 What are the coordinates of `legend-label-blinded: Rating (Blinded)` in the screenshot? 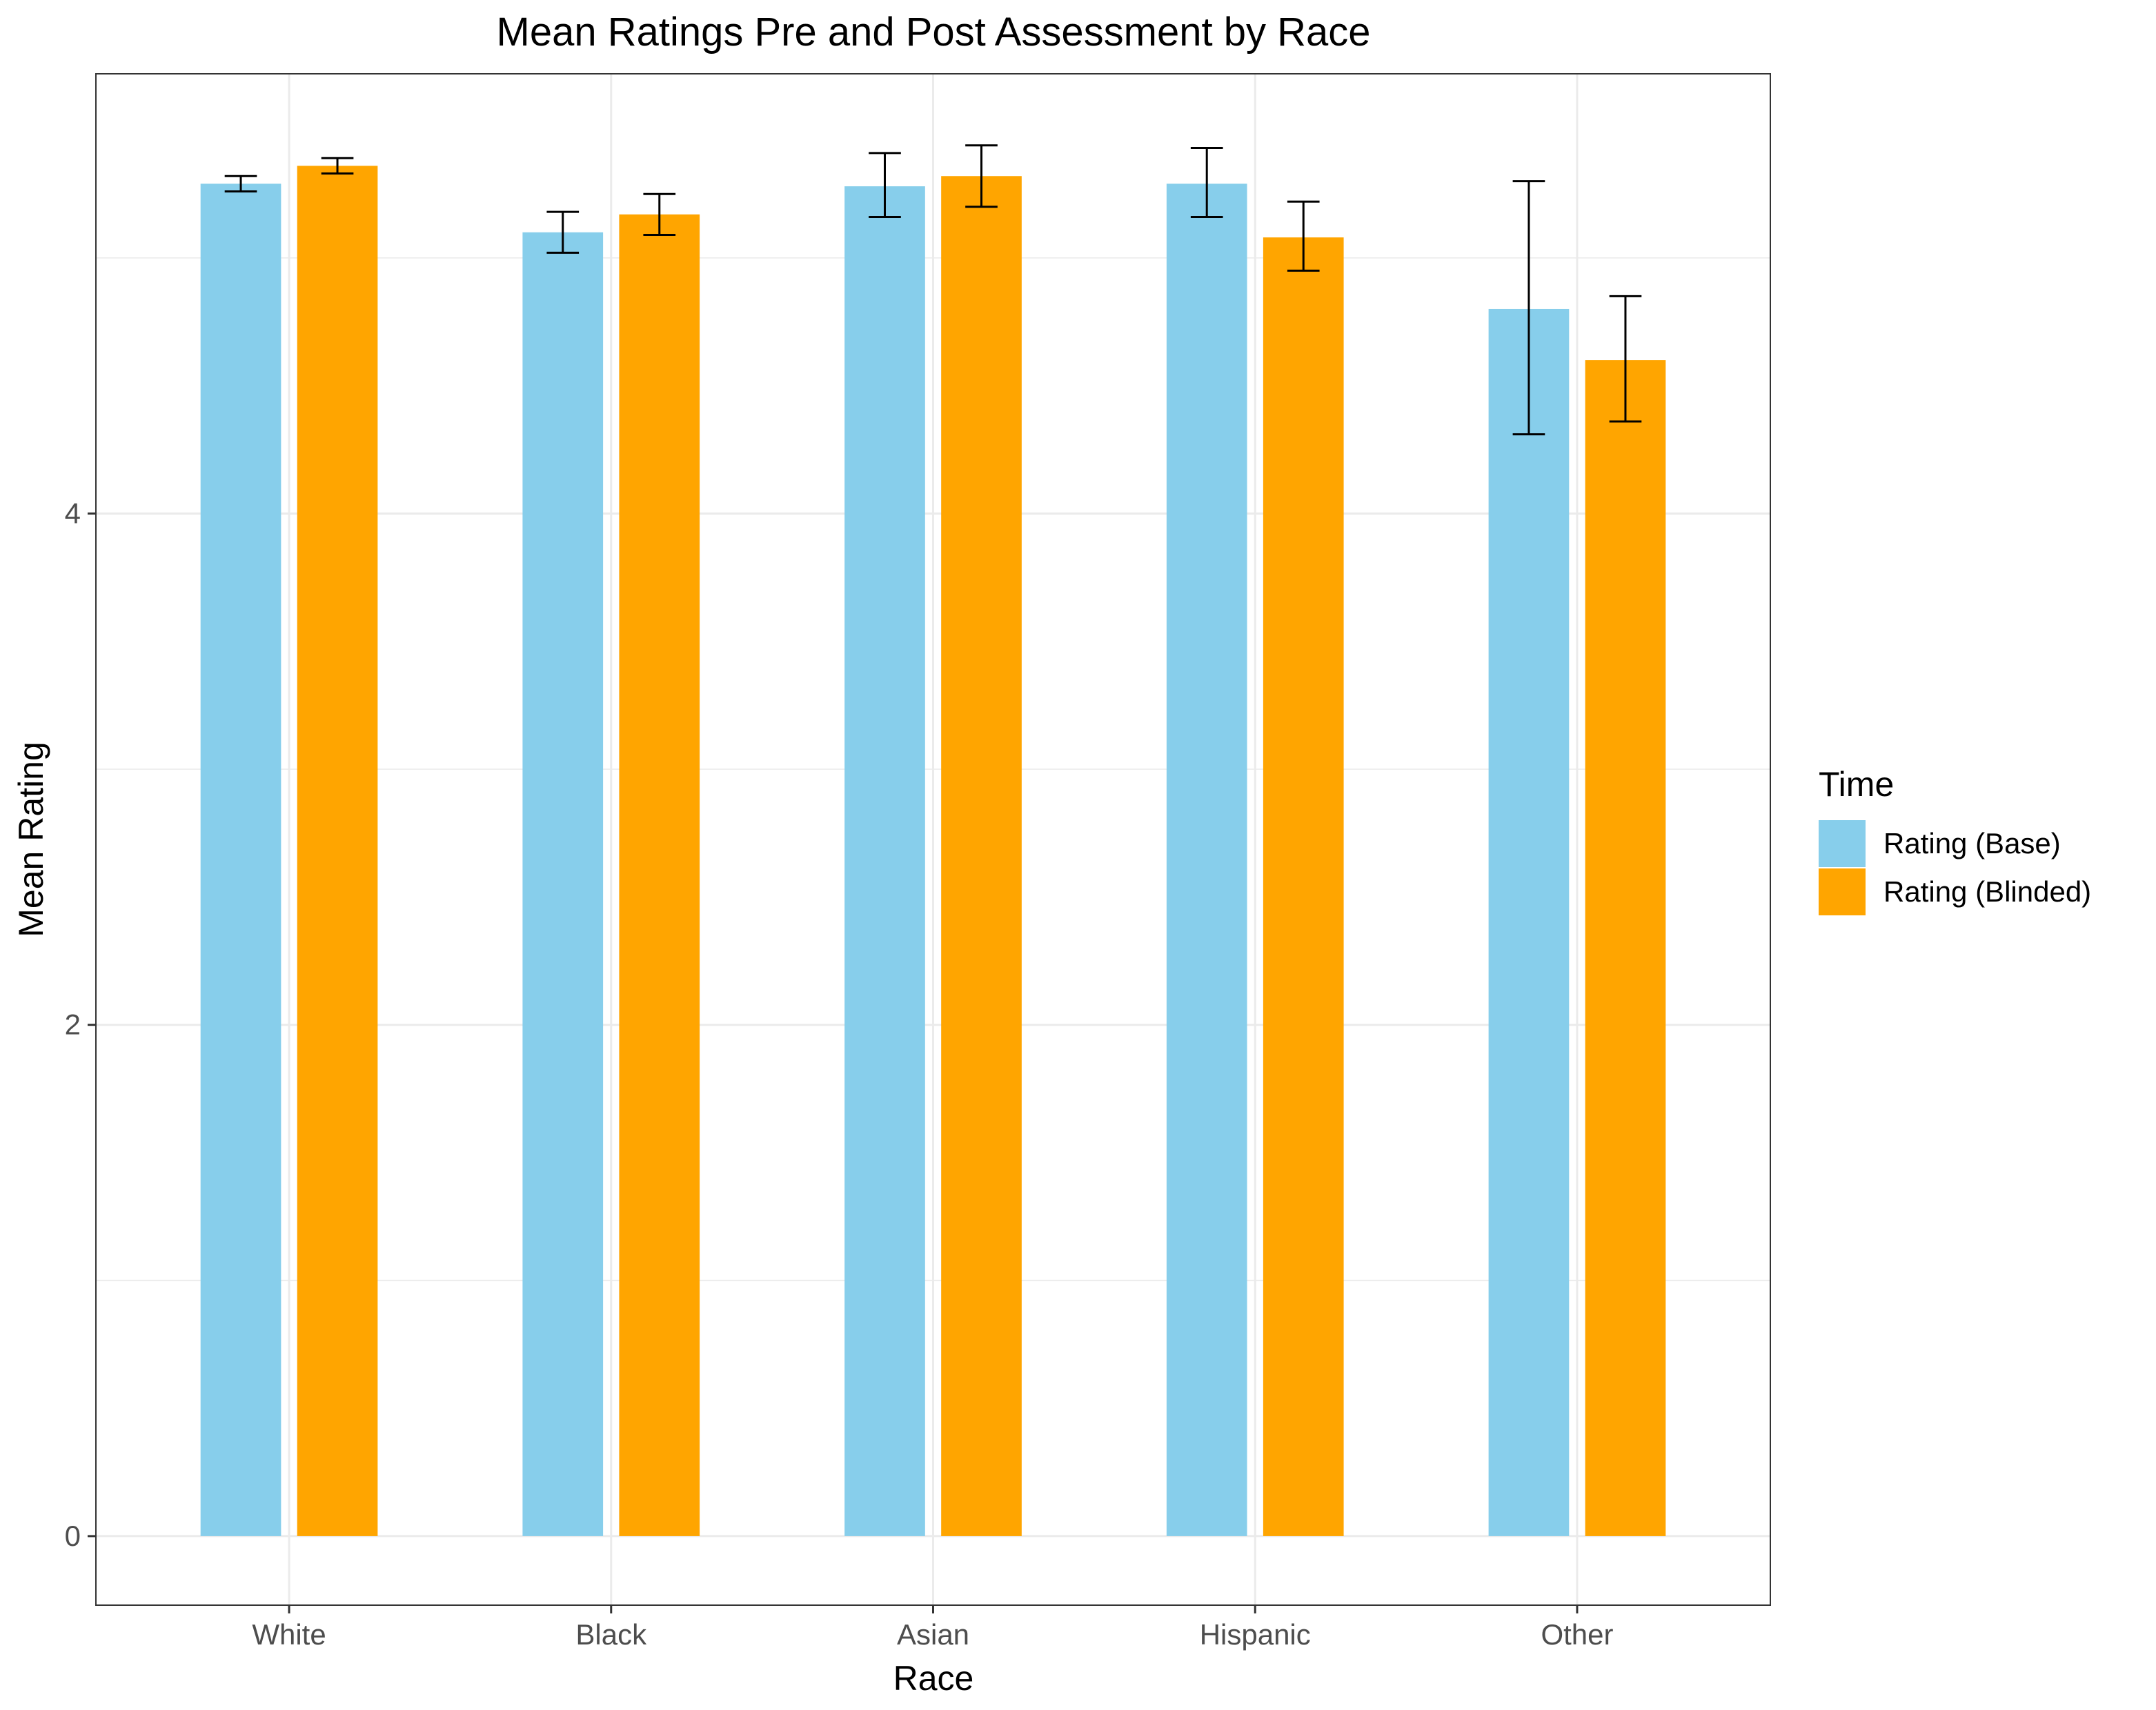 It's located at (1987, 891).